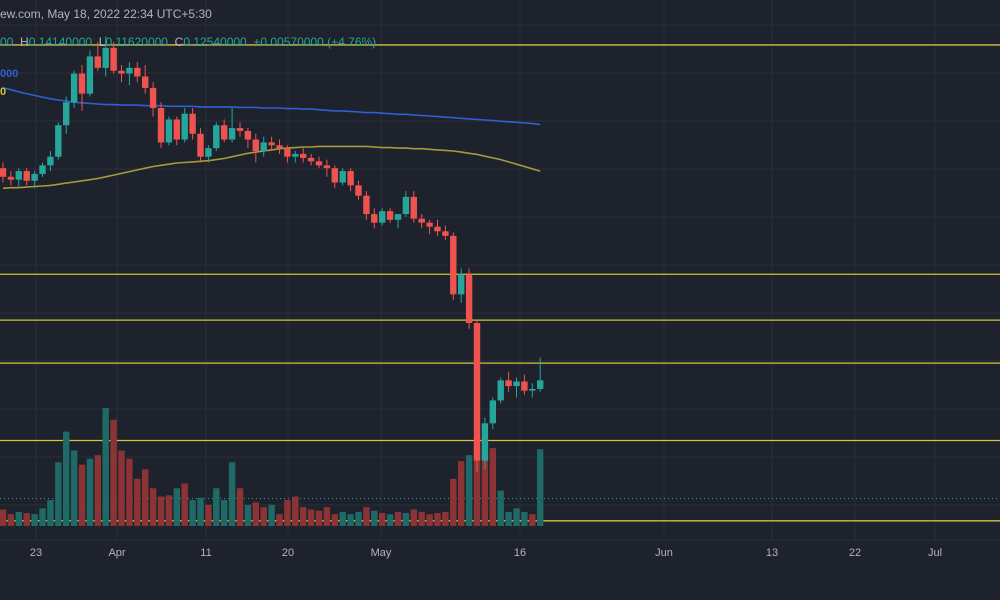 The image size is (1000, 600). What do you see at coordinates (935, 553) in the screenshot?
I see `x-tick-label: Jul` at bounding box center [935, 553].